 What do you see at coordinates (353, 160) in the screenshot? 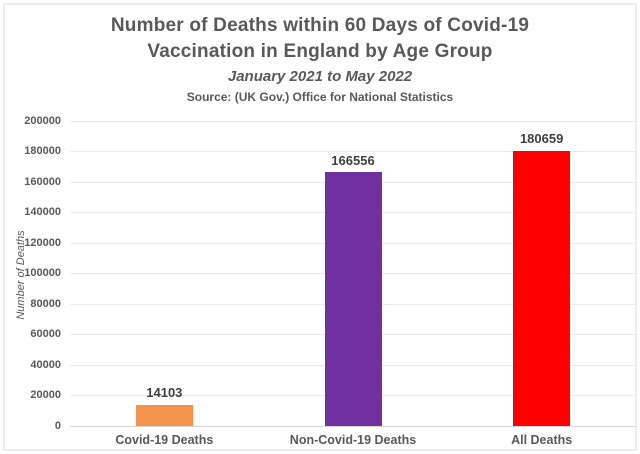
I see `value-label: 166556` at bounding box center [353, 160].